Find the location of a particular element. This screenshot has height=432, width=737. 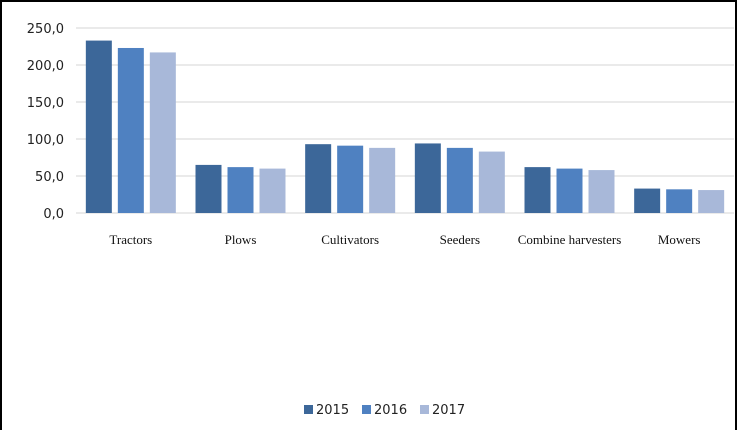

legend-label: 2016 is located at coordinates (390, 410).